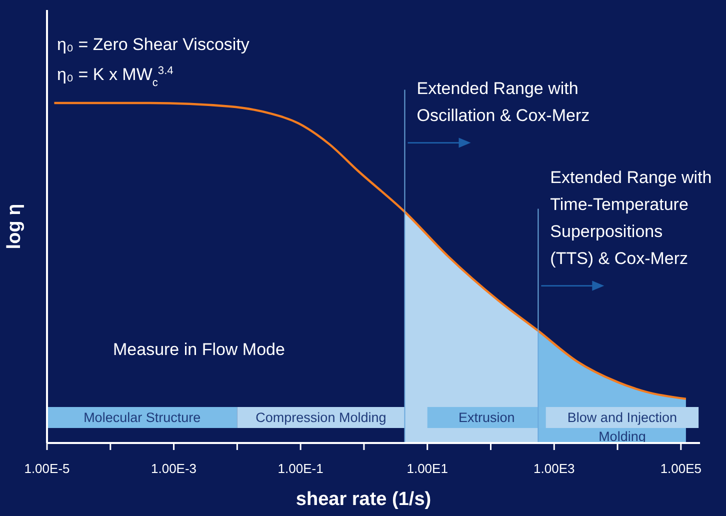 The image size is (726, 516). Describe the element at coordinates (47, 468) in the screenshot. I see `x-tick-label: 1.00E-5` at that location.